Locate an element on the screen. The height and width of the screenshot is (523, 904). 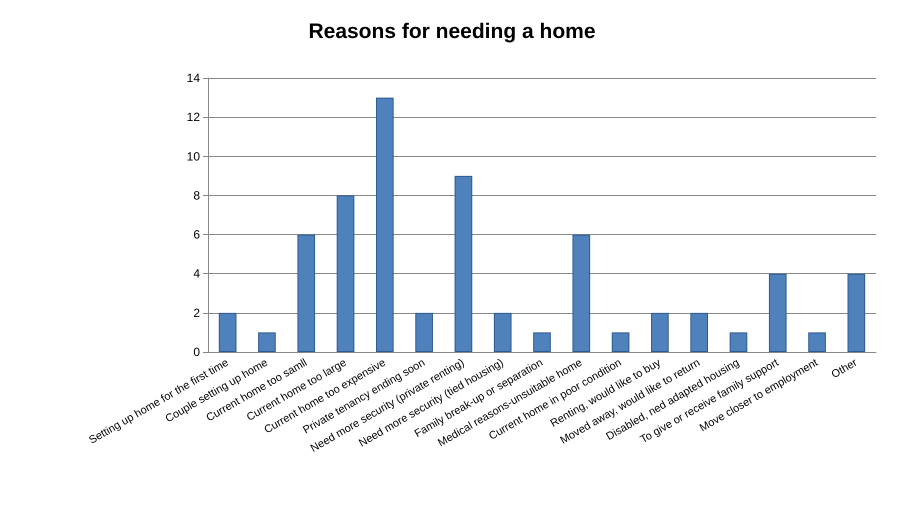
y-tick-label: 14 is located at coordinates (193, 78).